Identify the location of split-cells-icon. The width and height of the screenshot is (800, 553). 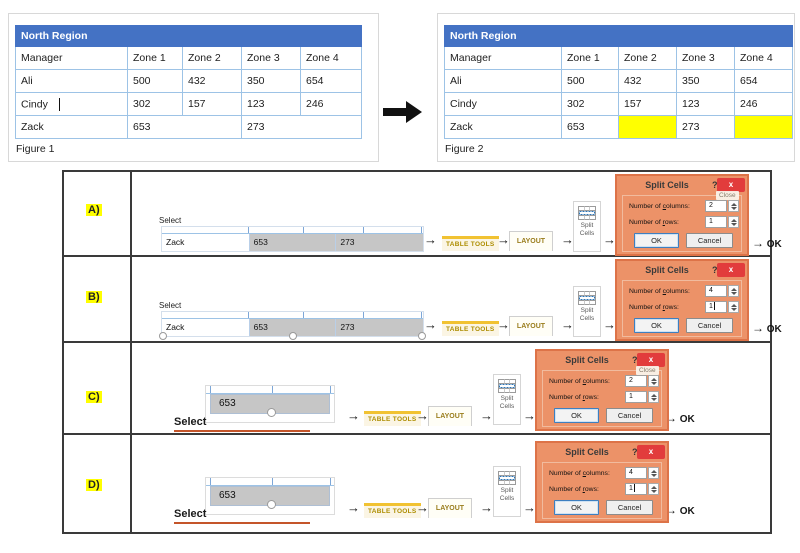
(507, 478).